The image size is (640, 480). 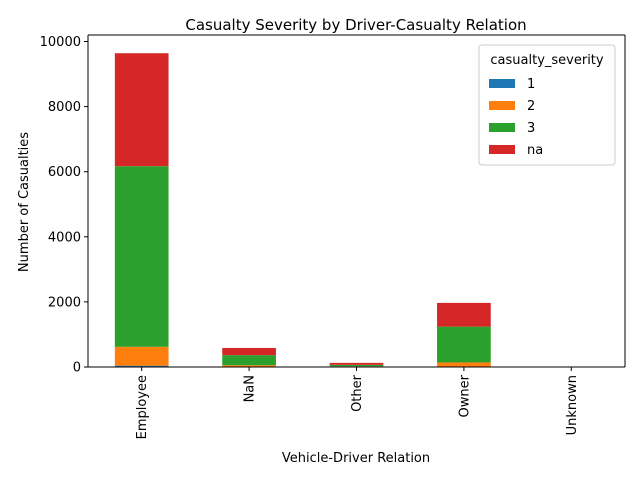 What do you see at coordinates (464, 395) in the screenshot?
I see `x-tick-label: Owner` at bounding box center [464, 395].